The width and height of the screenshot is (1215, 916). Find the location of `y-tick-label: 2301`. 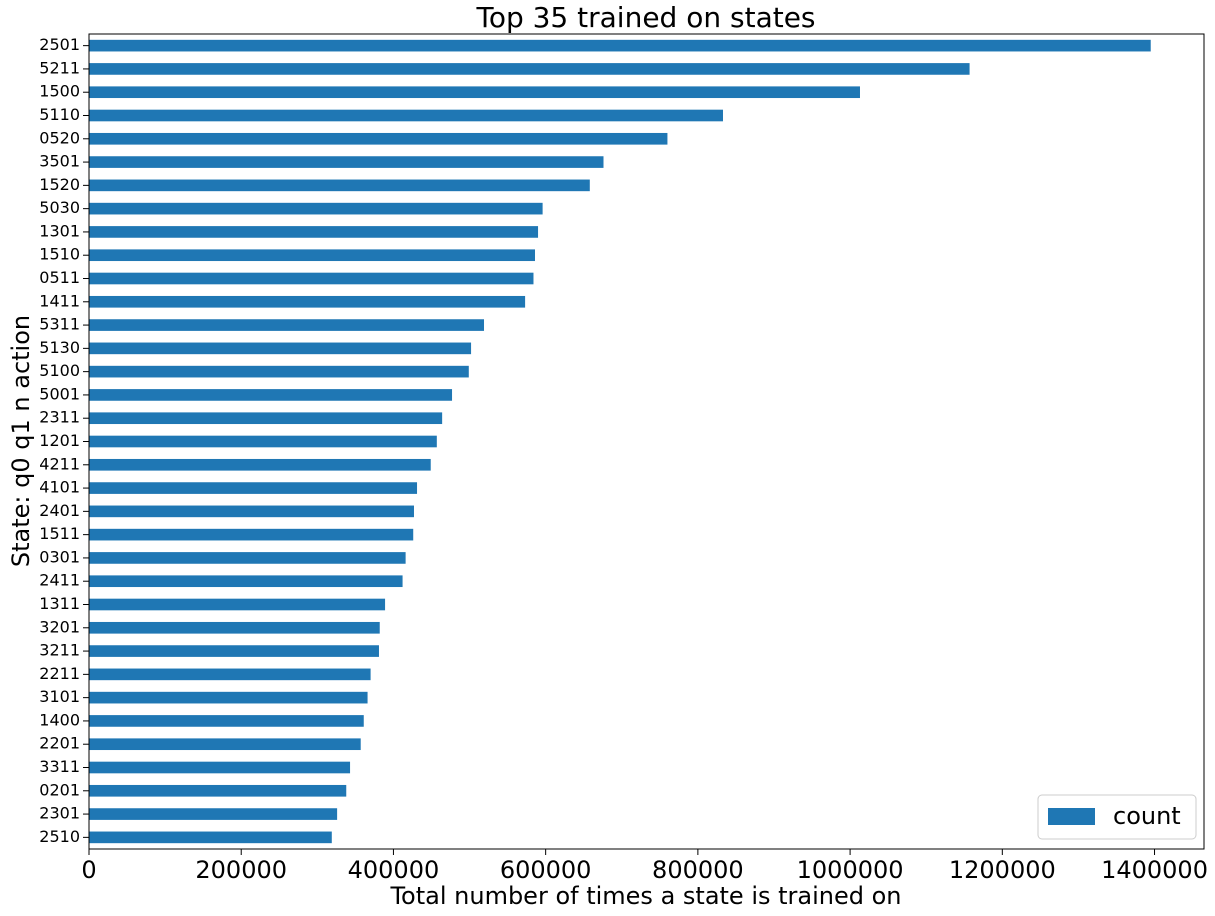

y-tick-label: 2301 is located at coordinates (59, 813).